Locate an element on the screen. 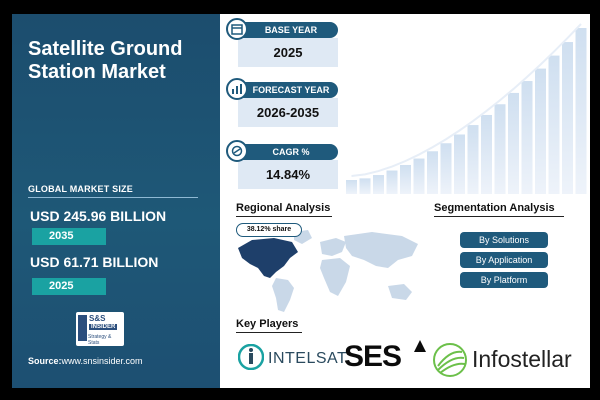  decor-trend-line is located at coordinates (466, 100).